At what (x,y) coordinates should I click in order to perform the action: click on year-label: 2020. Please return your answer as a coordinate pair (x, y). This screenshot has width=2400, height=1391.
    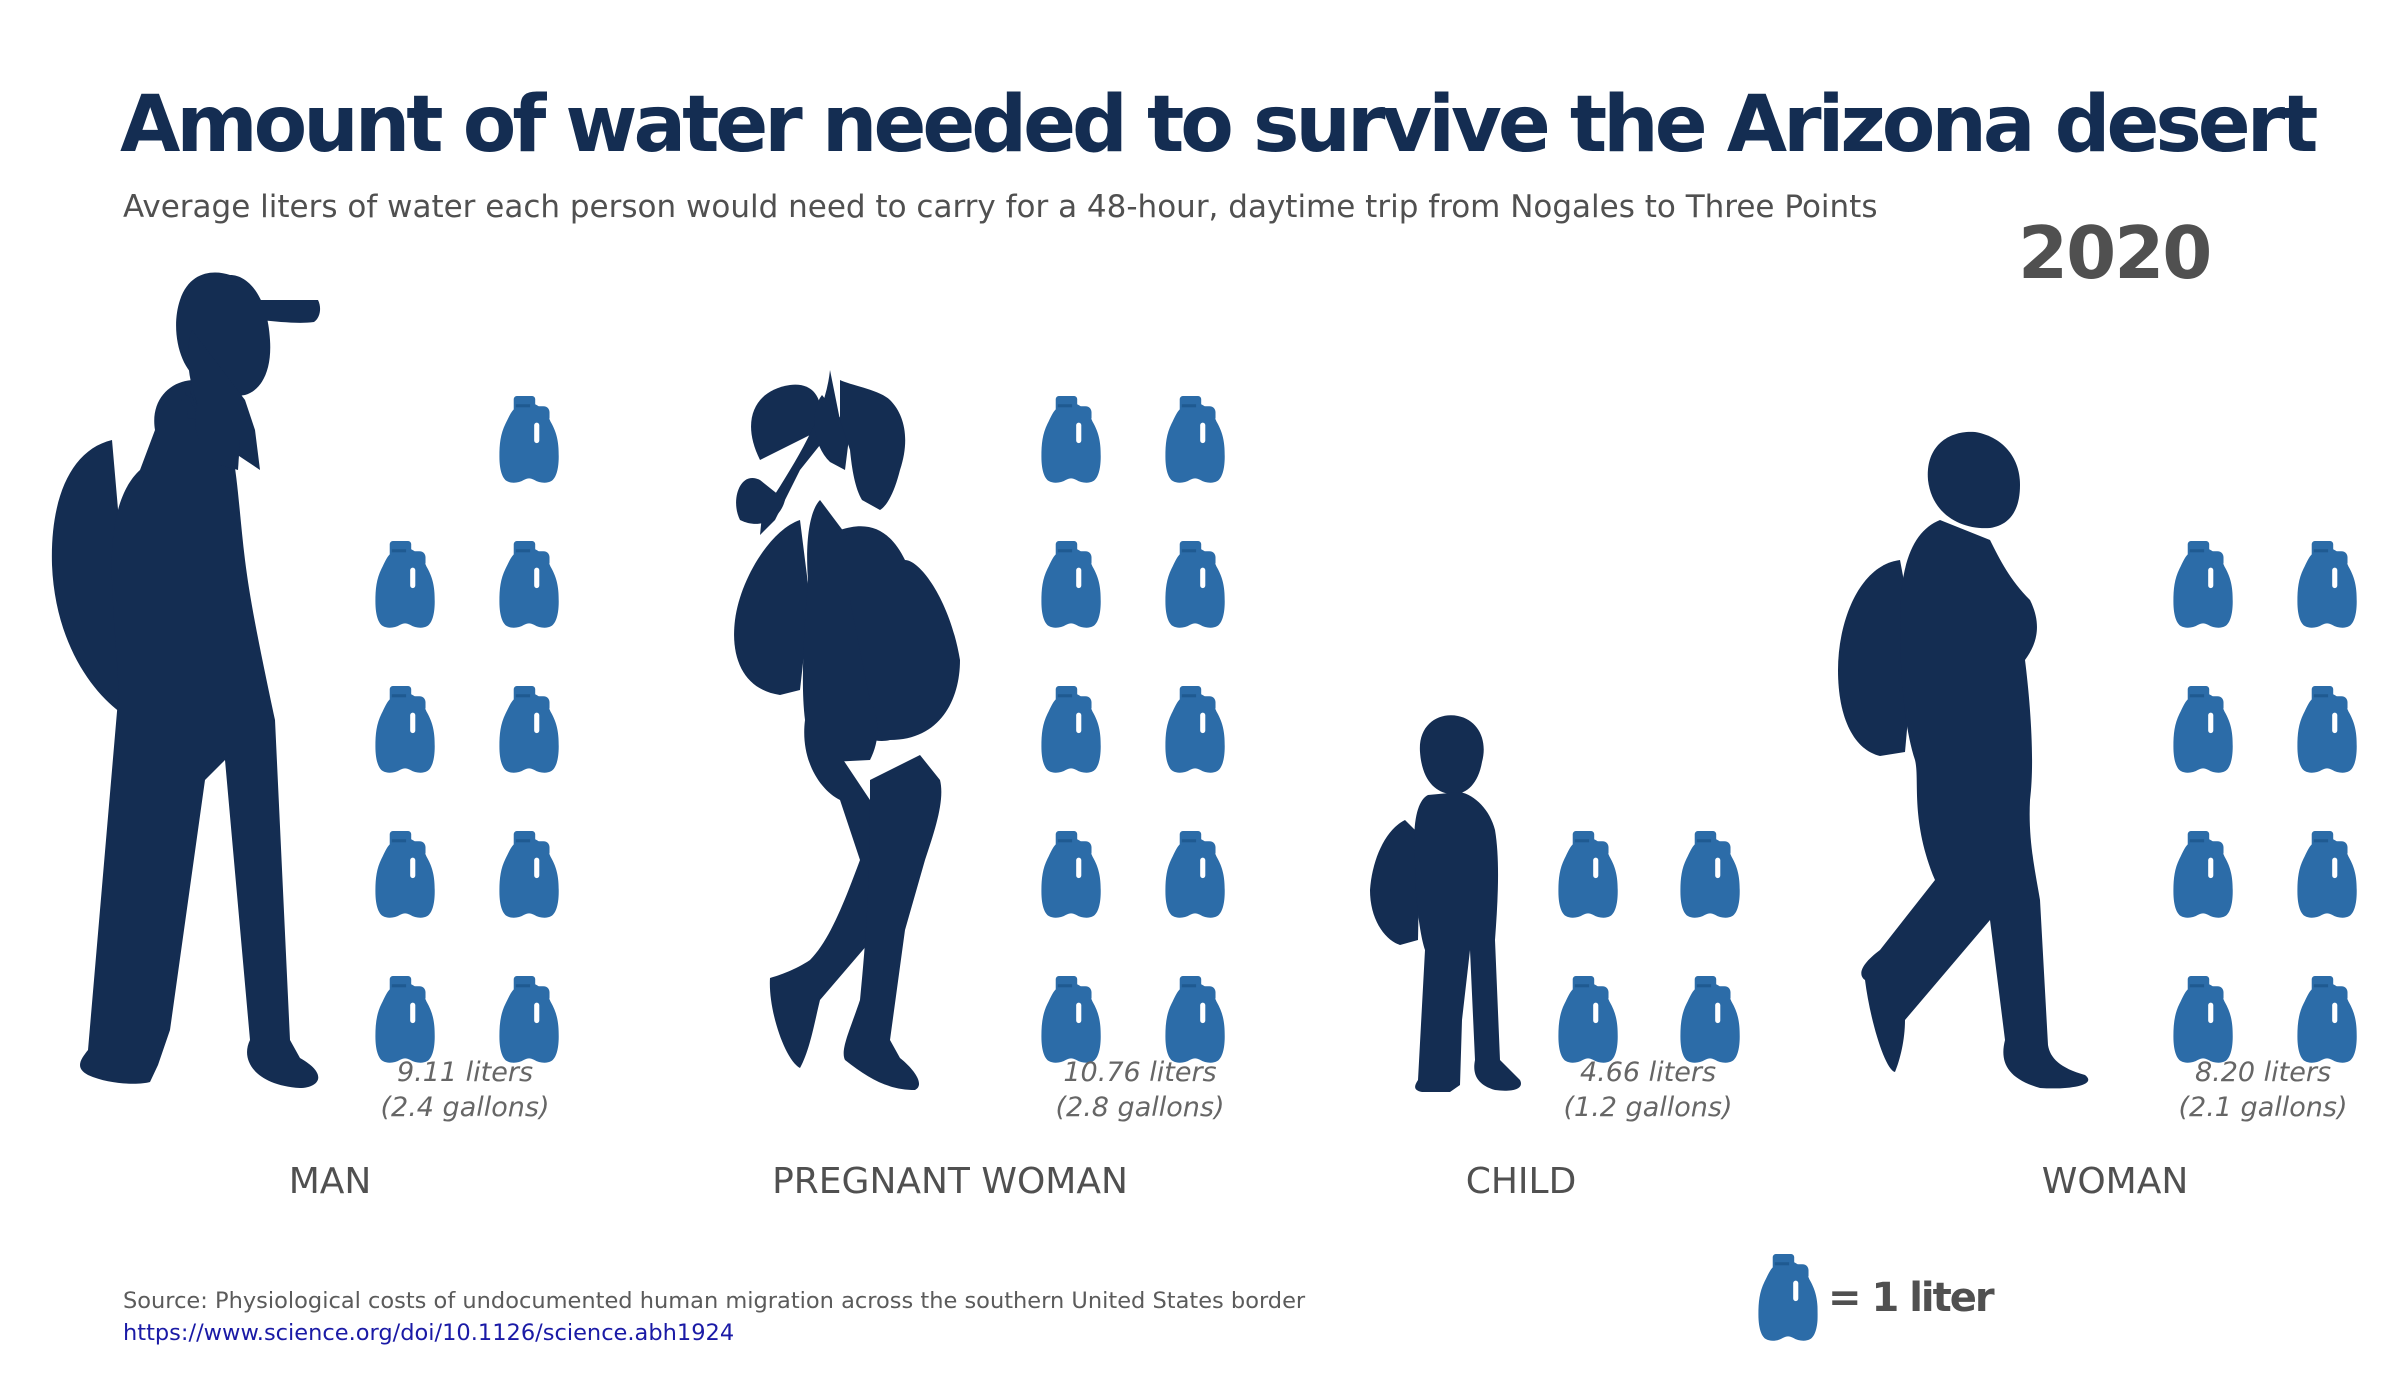
    Looking at the image, I should click on (2115, 253).